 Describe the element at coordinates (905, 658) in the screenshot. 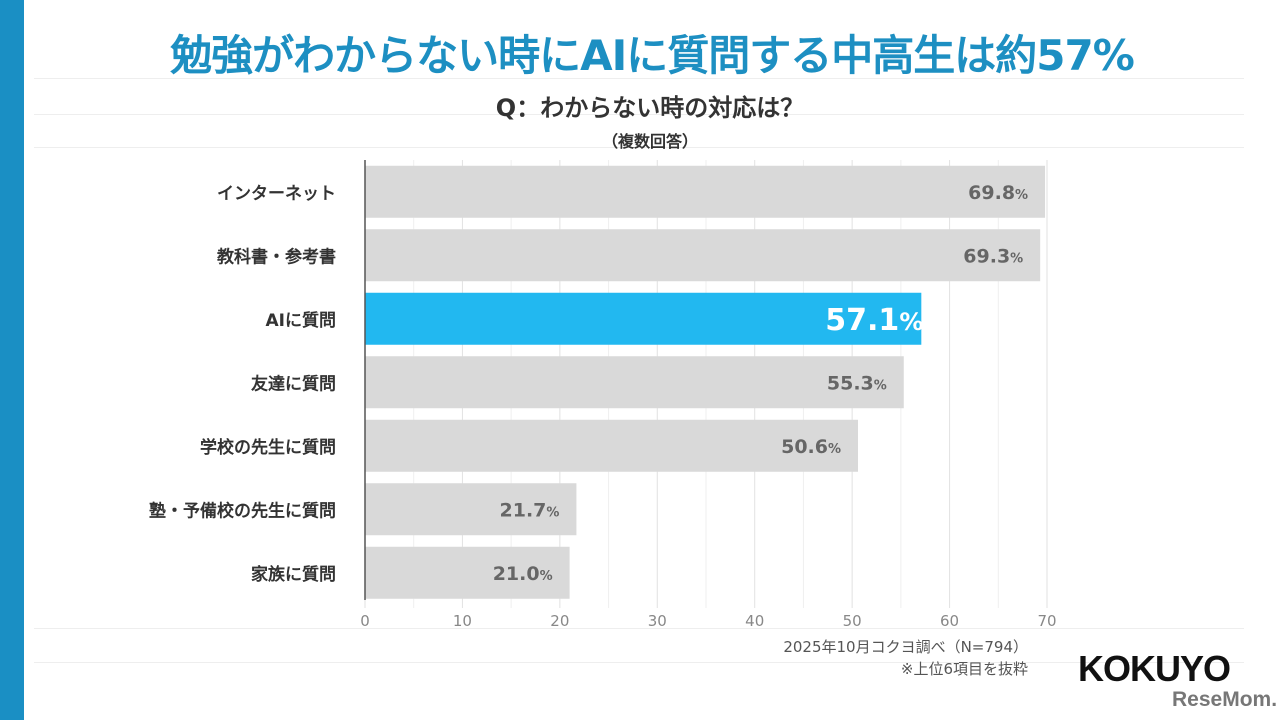

I see `source-note: 2025年10月コクヨ調べ（N=794） ※上位6項目を抜粋` at that location.